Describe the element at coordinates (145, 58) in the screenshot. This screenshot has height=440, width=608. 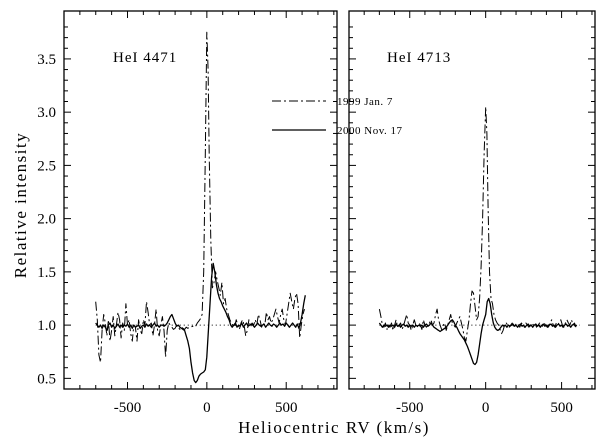
I see `panel-title: HeI 4471` at that location.